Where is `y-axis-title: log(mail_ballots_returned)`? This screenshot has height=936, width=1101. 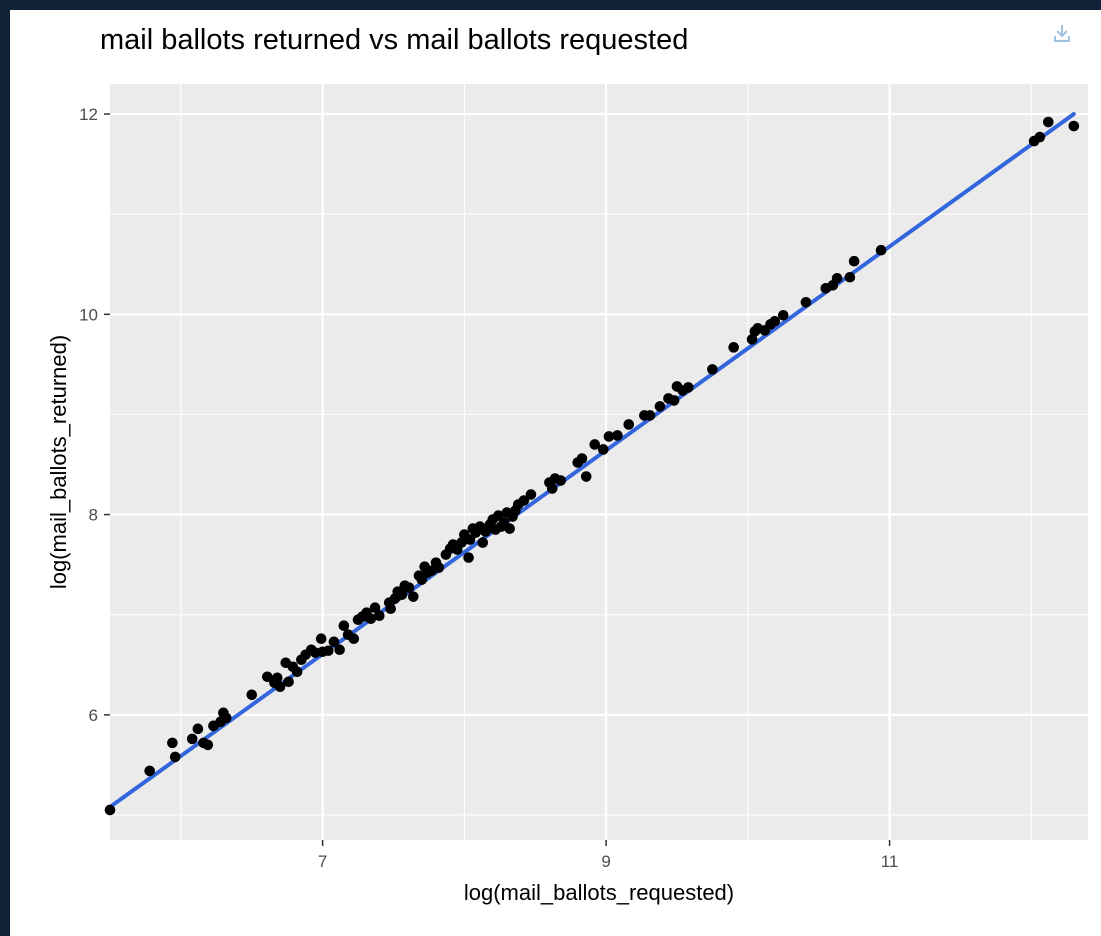
y-axis-title: log(mail_ballots_returned) is located at coordinates (58, 462).